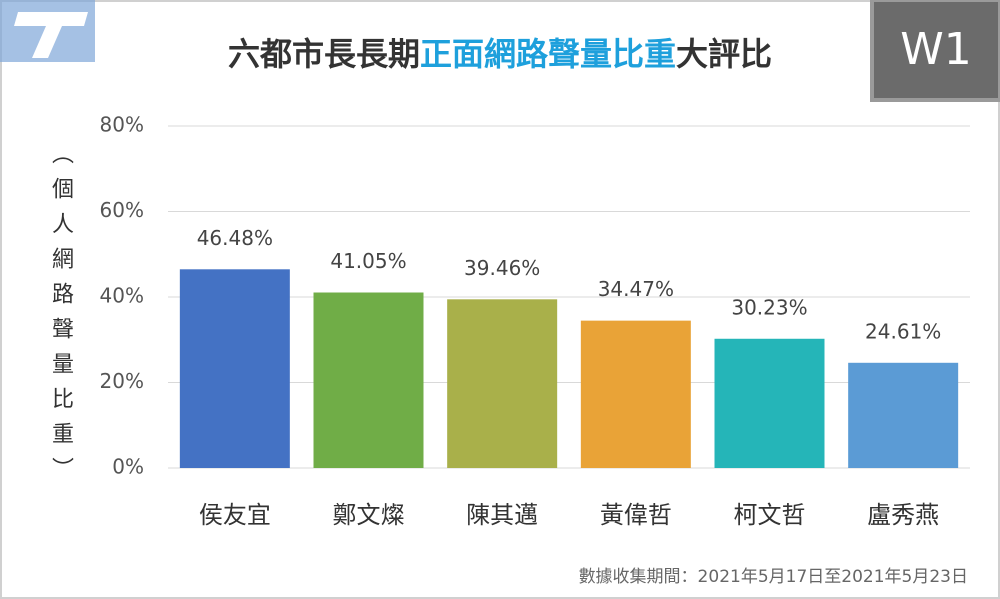 The width and height of the screenshot is (1000, 599). I want to click on data-label: 41.05%, so click(368, 261).